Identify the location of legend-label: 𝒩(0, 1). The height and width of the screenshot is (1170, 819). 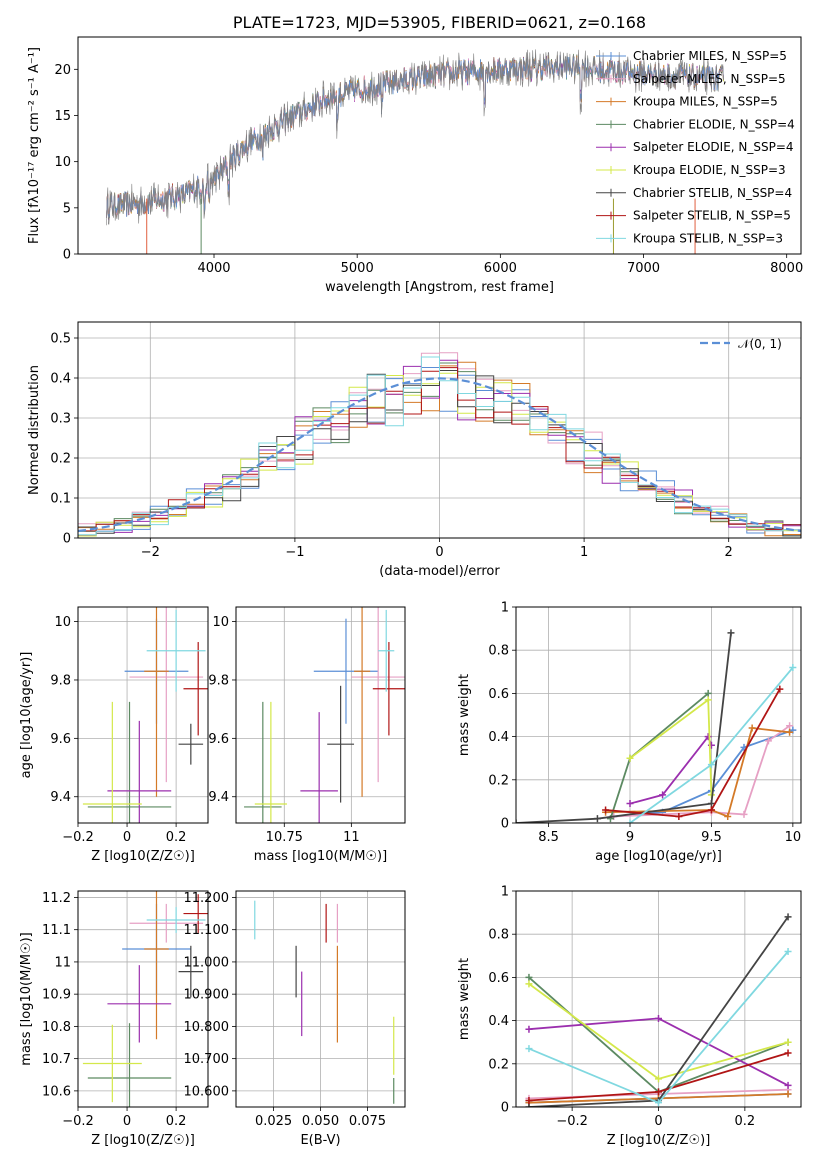
(760, 344).